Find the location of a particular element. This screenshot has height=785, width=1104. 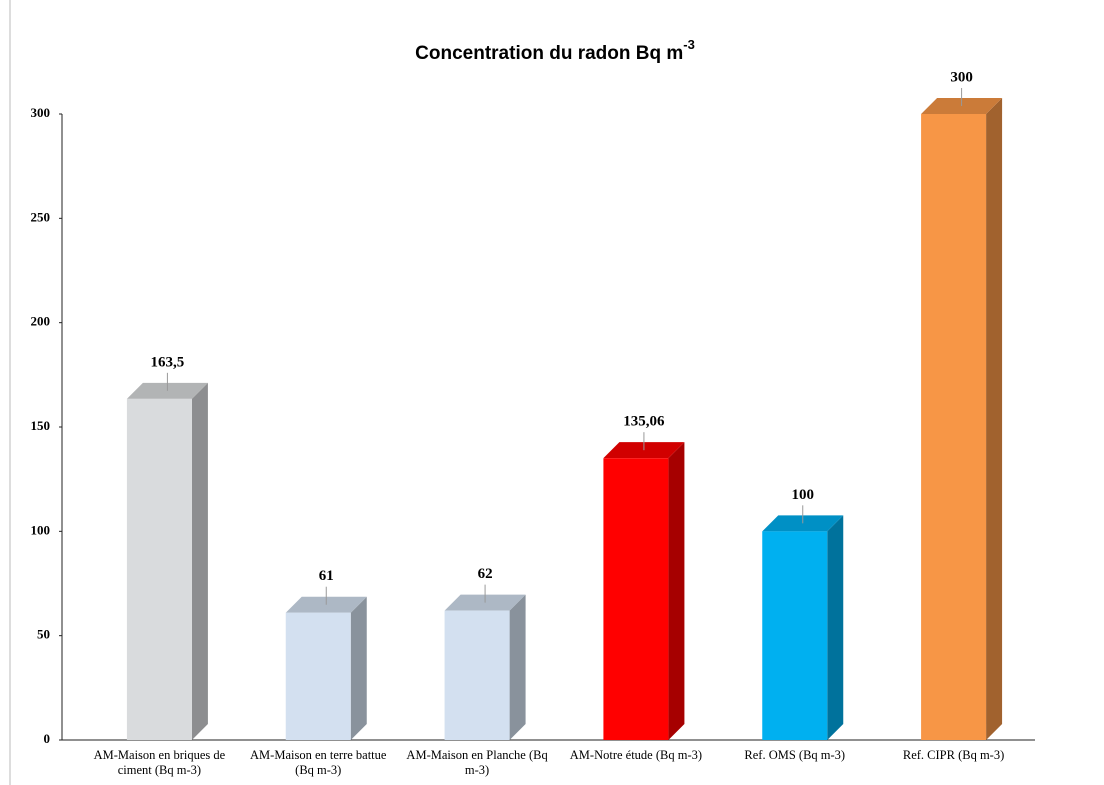

data-label: 163,5 is located at coordinates (168, 362).